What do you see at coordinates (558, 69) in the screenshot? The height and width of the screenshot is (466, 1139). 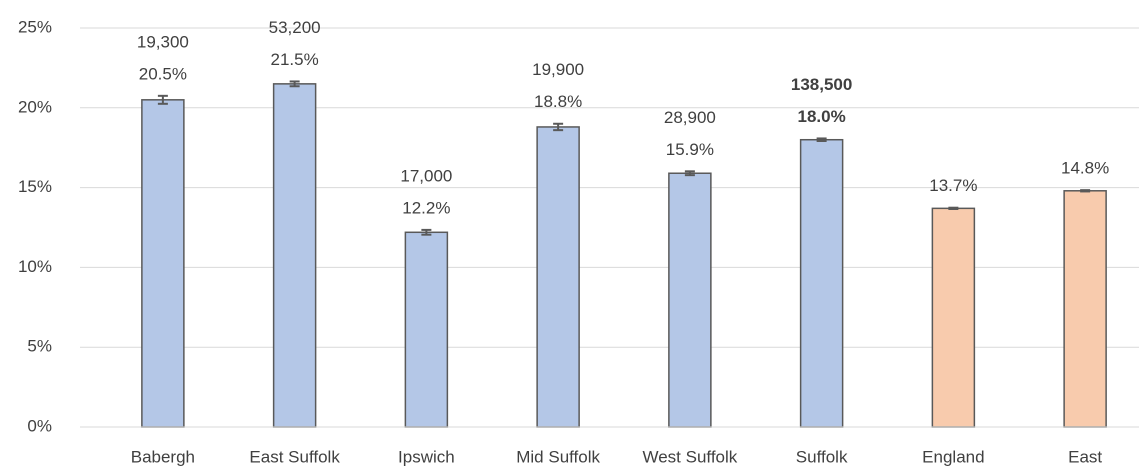 I see `count-label: 19,900` at bounding box center [558, 69].